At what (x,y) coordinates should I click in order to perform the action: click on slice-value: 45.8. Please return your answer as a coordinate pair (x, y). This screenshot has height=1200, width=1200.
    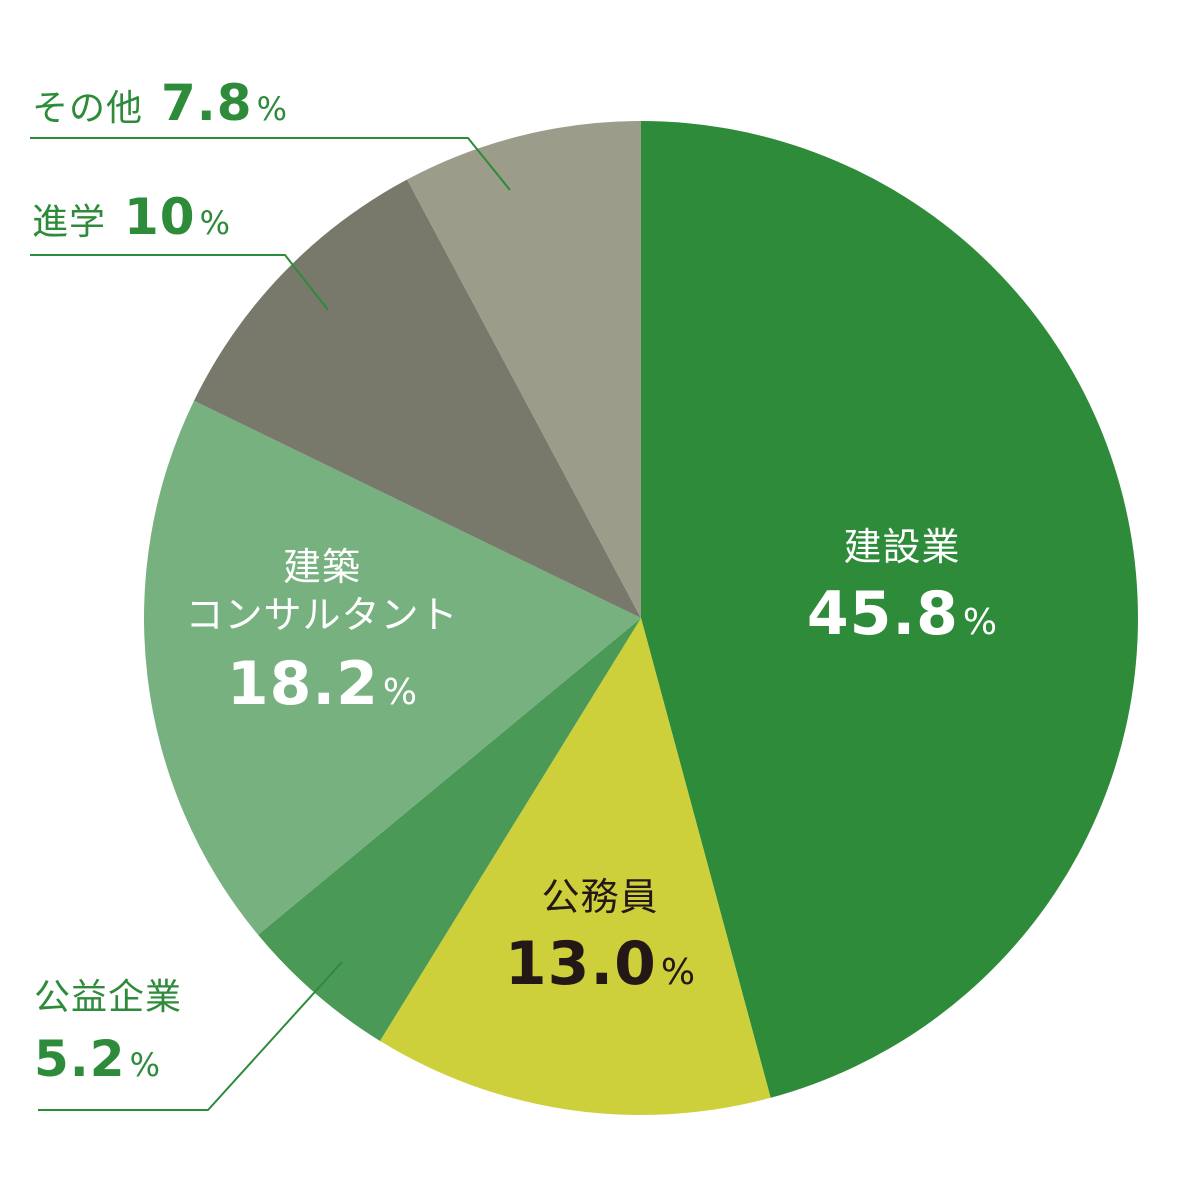
    Looking at the image, I should click on (882, 614).